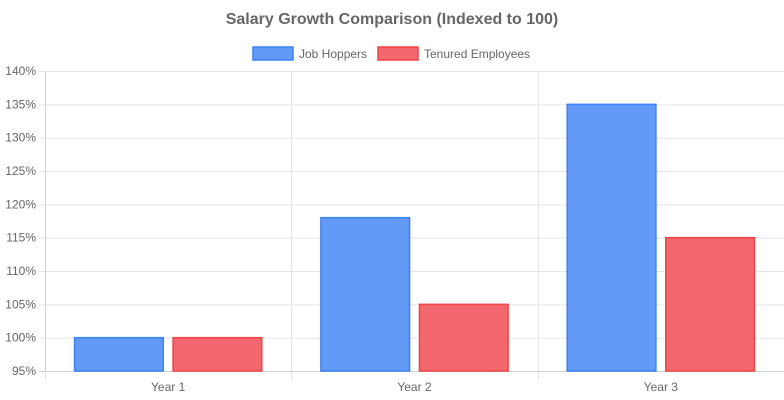  Describe the element at coordinates (20, 71) in the screenshot. I see `y-tick-label: 140%` at that location.